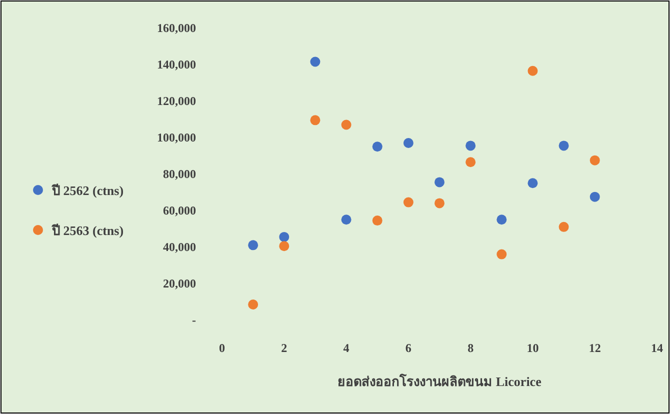  I want to click on legend-label: ปี 2562 (ctns), so click(87, 190).